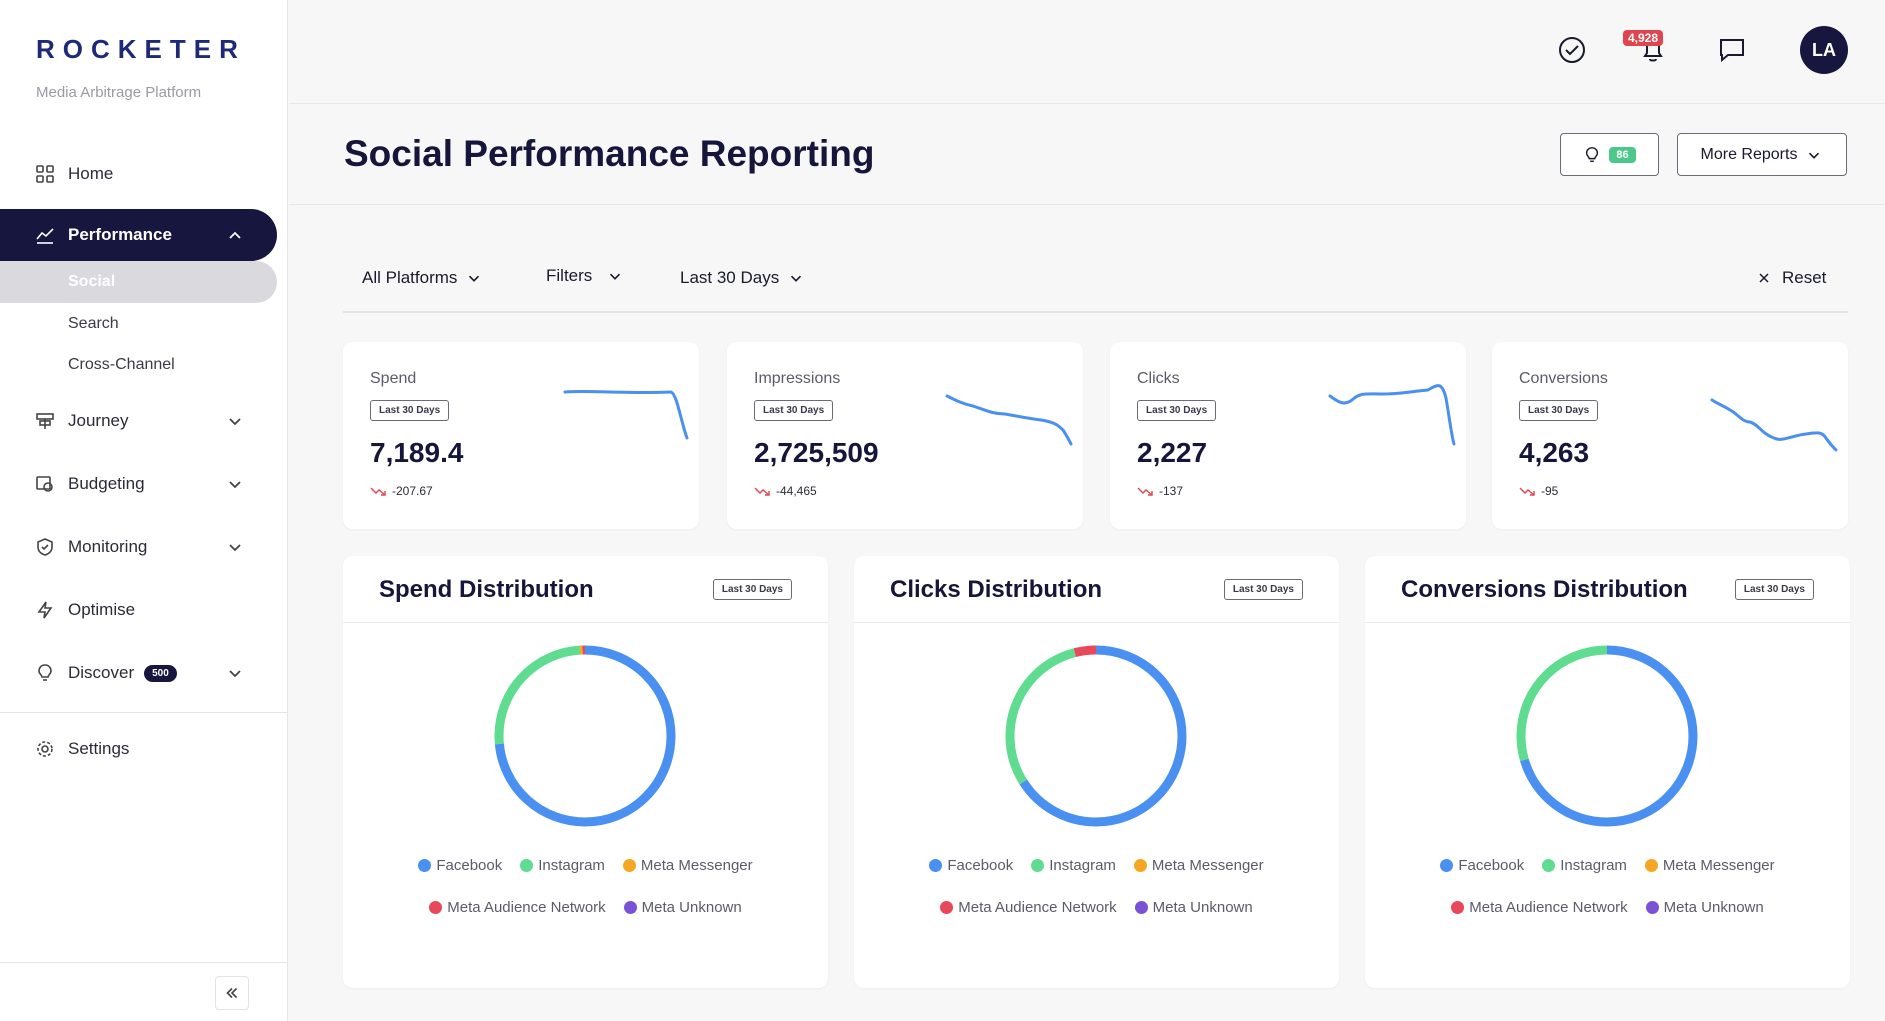  I want to click on sidebar-item-journey: Journey, so click(138, 421).